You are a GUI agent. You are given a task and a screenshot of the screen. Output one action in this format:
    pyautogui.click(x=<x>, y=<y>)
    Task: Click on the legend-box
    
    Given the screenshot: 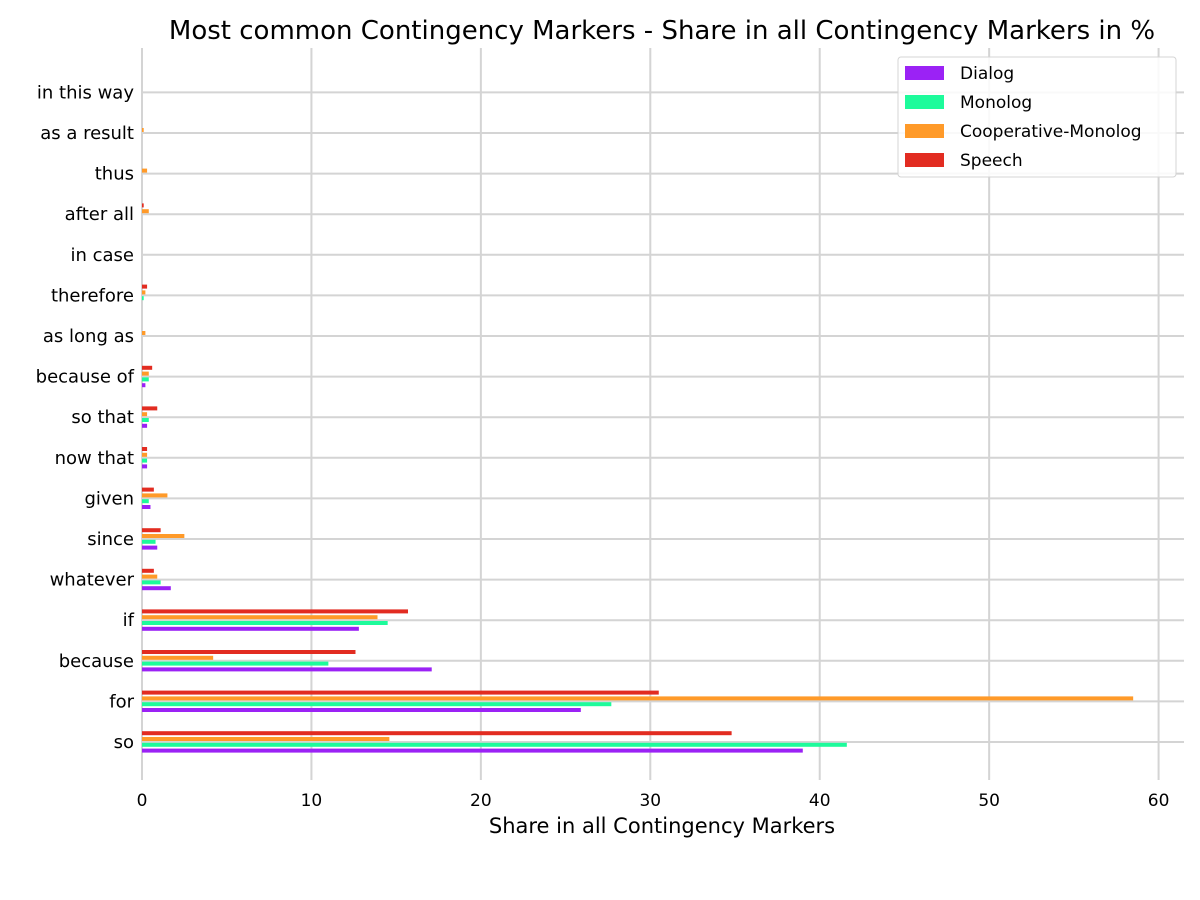 What is the action you would take?
    pyautogui.click(x=1037, y=117)
    